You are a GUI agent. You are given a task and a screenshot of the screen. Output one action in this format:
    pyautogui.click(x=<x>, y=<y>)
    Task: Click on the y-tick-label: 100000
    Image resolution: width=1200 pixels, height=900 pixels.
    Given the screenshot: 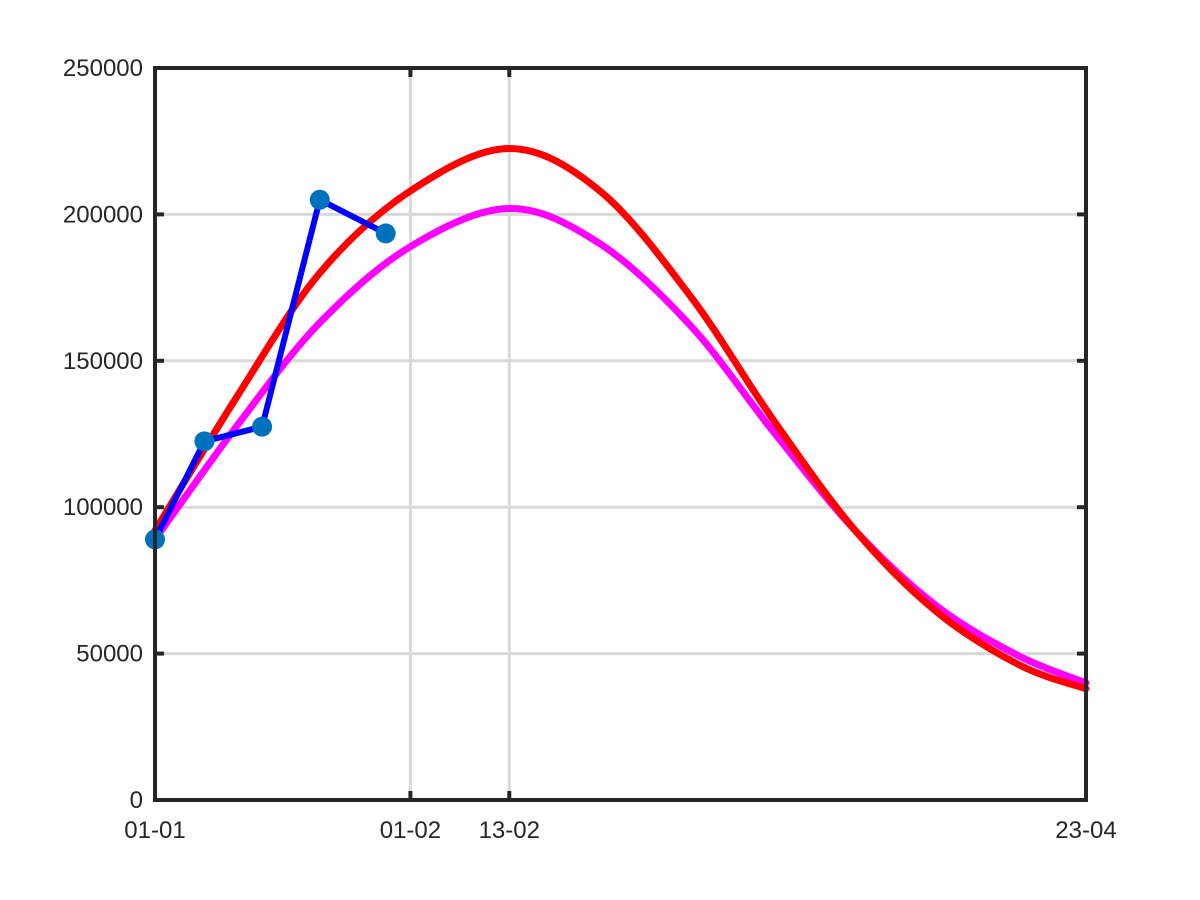 What is the action you would take?
    pyautogui.click(x=103, y=507)
    